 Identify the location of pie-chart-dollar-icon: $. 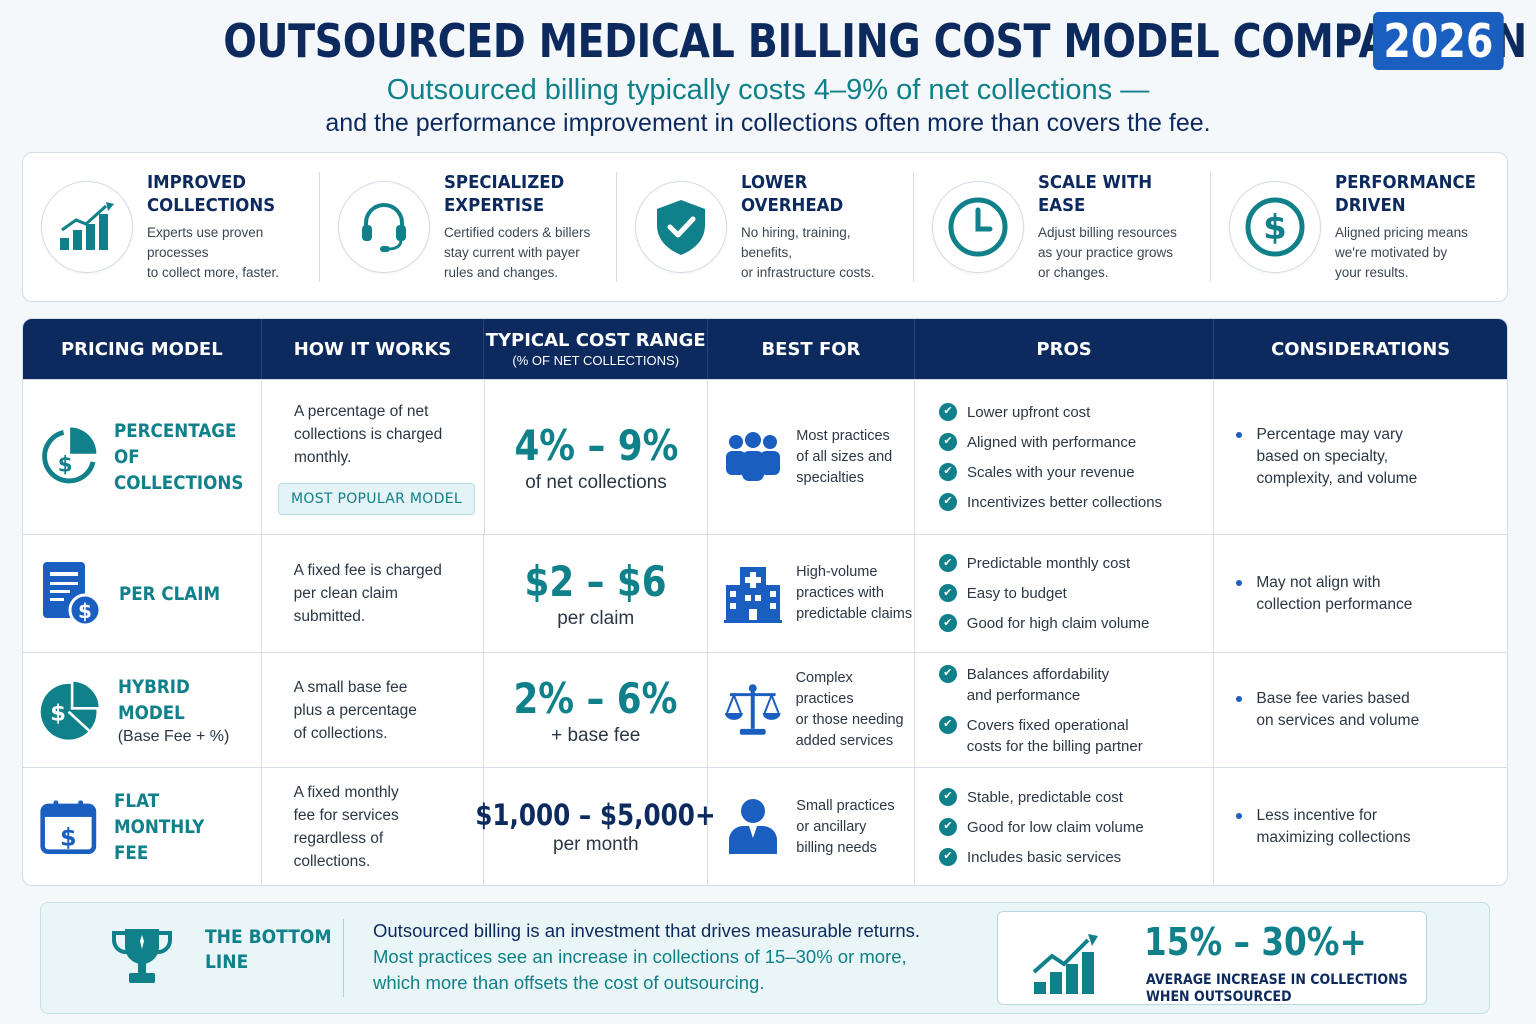
(71, 709).